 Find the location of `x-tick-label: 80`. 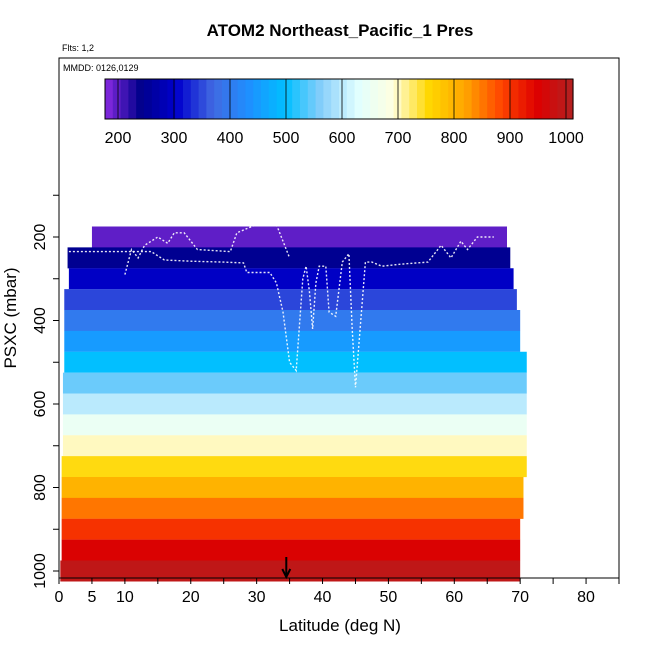

x-tick-label: 80 is located at coordinates (586, 597).